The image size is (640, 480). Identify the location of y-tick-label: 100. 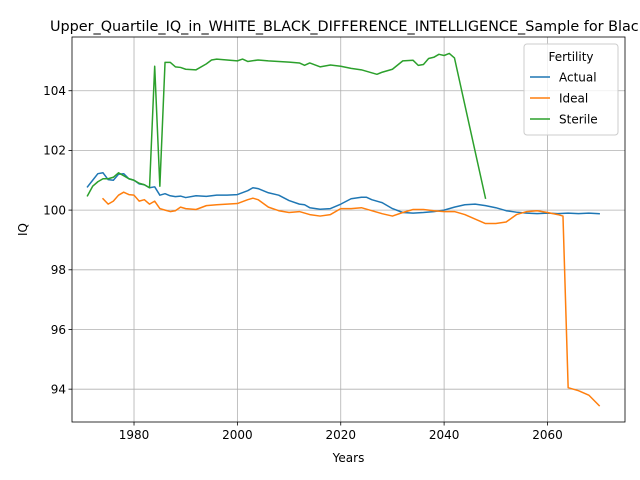
(54, 210).